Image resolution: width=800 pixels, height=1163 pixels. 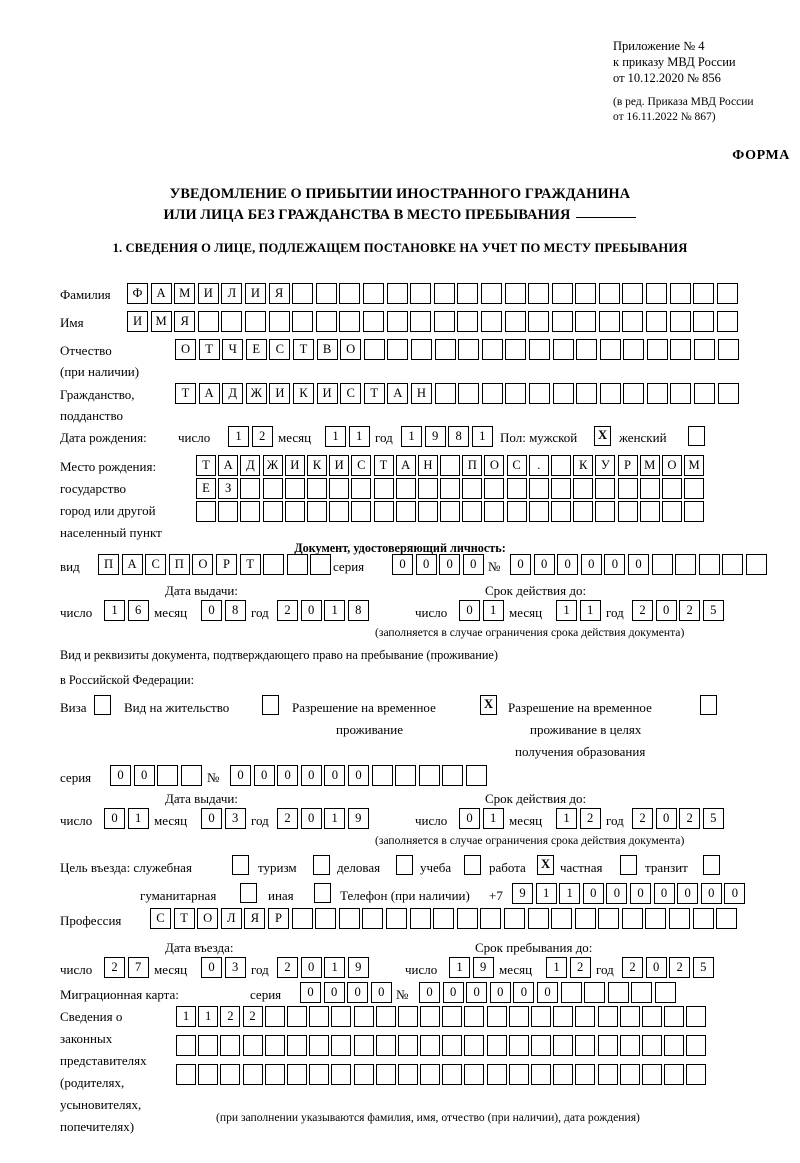 What do you see at coordinates (235, 818) in the screenshot?
I see `comb-cell: 3` at bounding box center [235, 818].